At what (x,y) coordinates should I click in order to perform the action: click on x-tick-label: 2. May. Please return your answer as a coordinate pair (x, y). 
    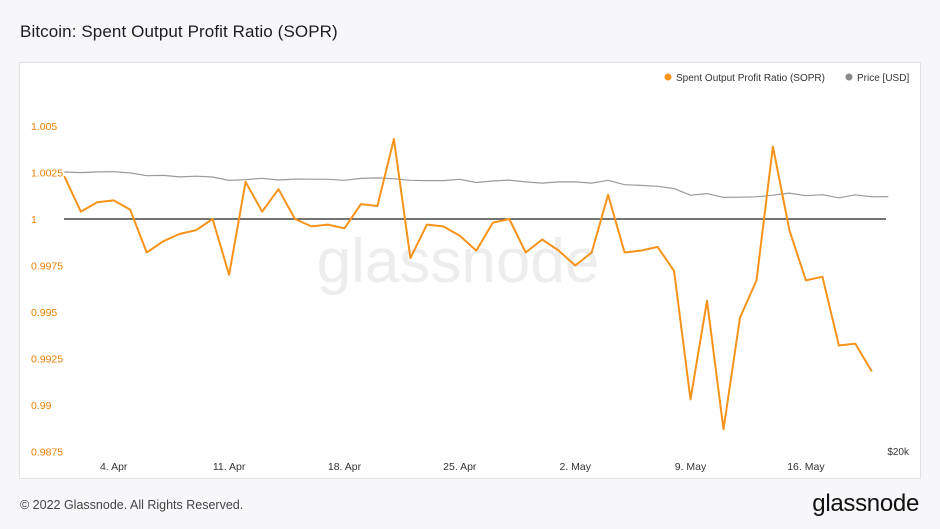
    Looking at the image, I should click on (575, 467).